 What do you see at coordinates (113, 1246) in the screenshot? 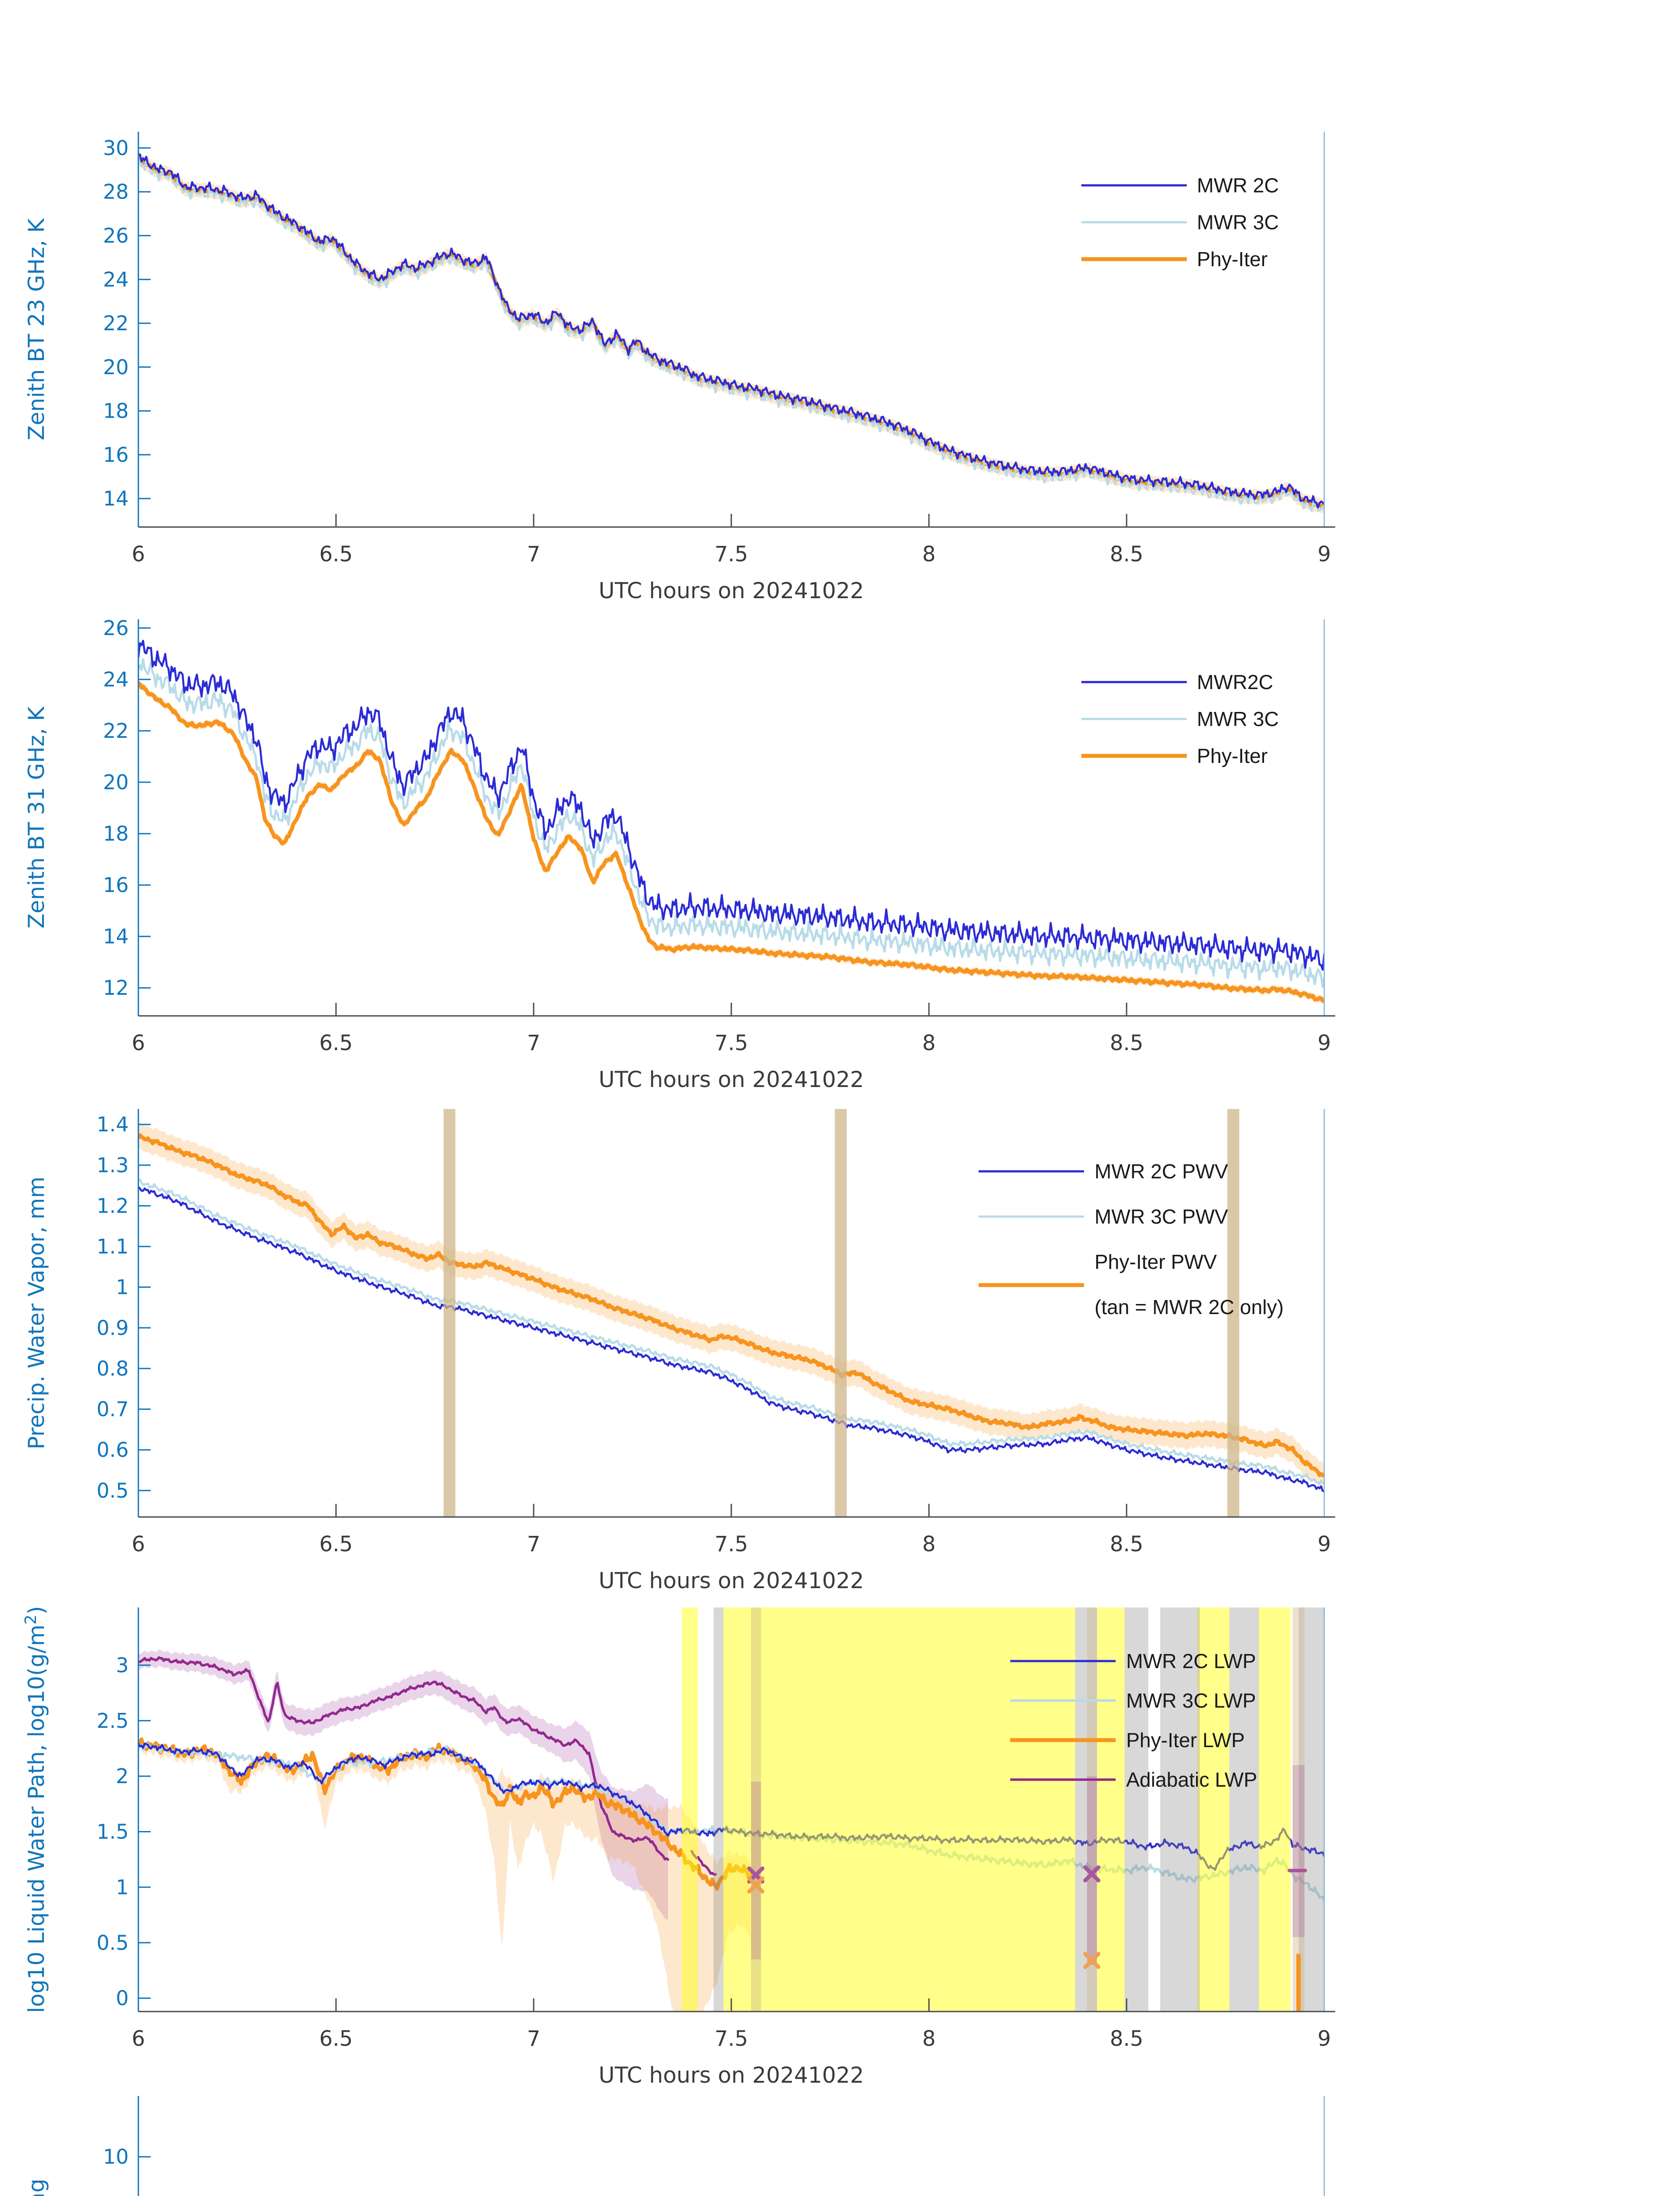
I see `y-tick-label: 1.1` at bounding box center [113, 1246].